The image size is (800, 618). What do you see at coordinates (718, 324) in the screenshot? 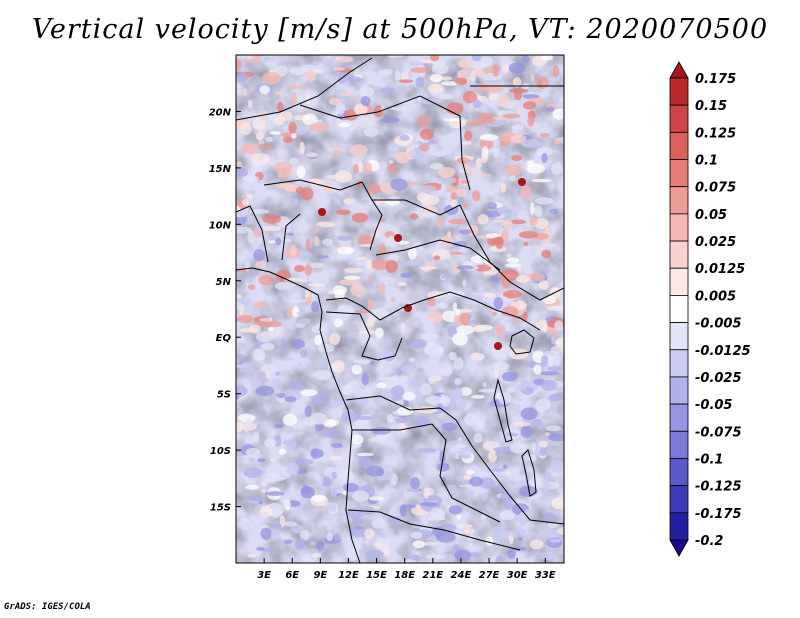
I see `colorbar-label: -0.005` at bounding box center [718, 324].